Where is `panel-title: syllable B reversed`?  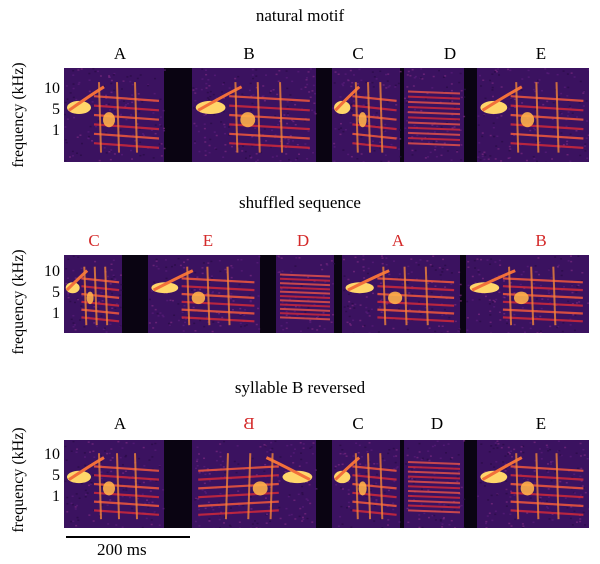
panel-title: syllable B reversed is located at coordinates (300, 387).